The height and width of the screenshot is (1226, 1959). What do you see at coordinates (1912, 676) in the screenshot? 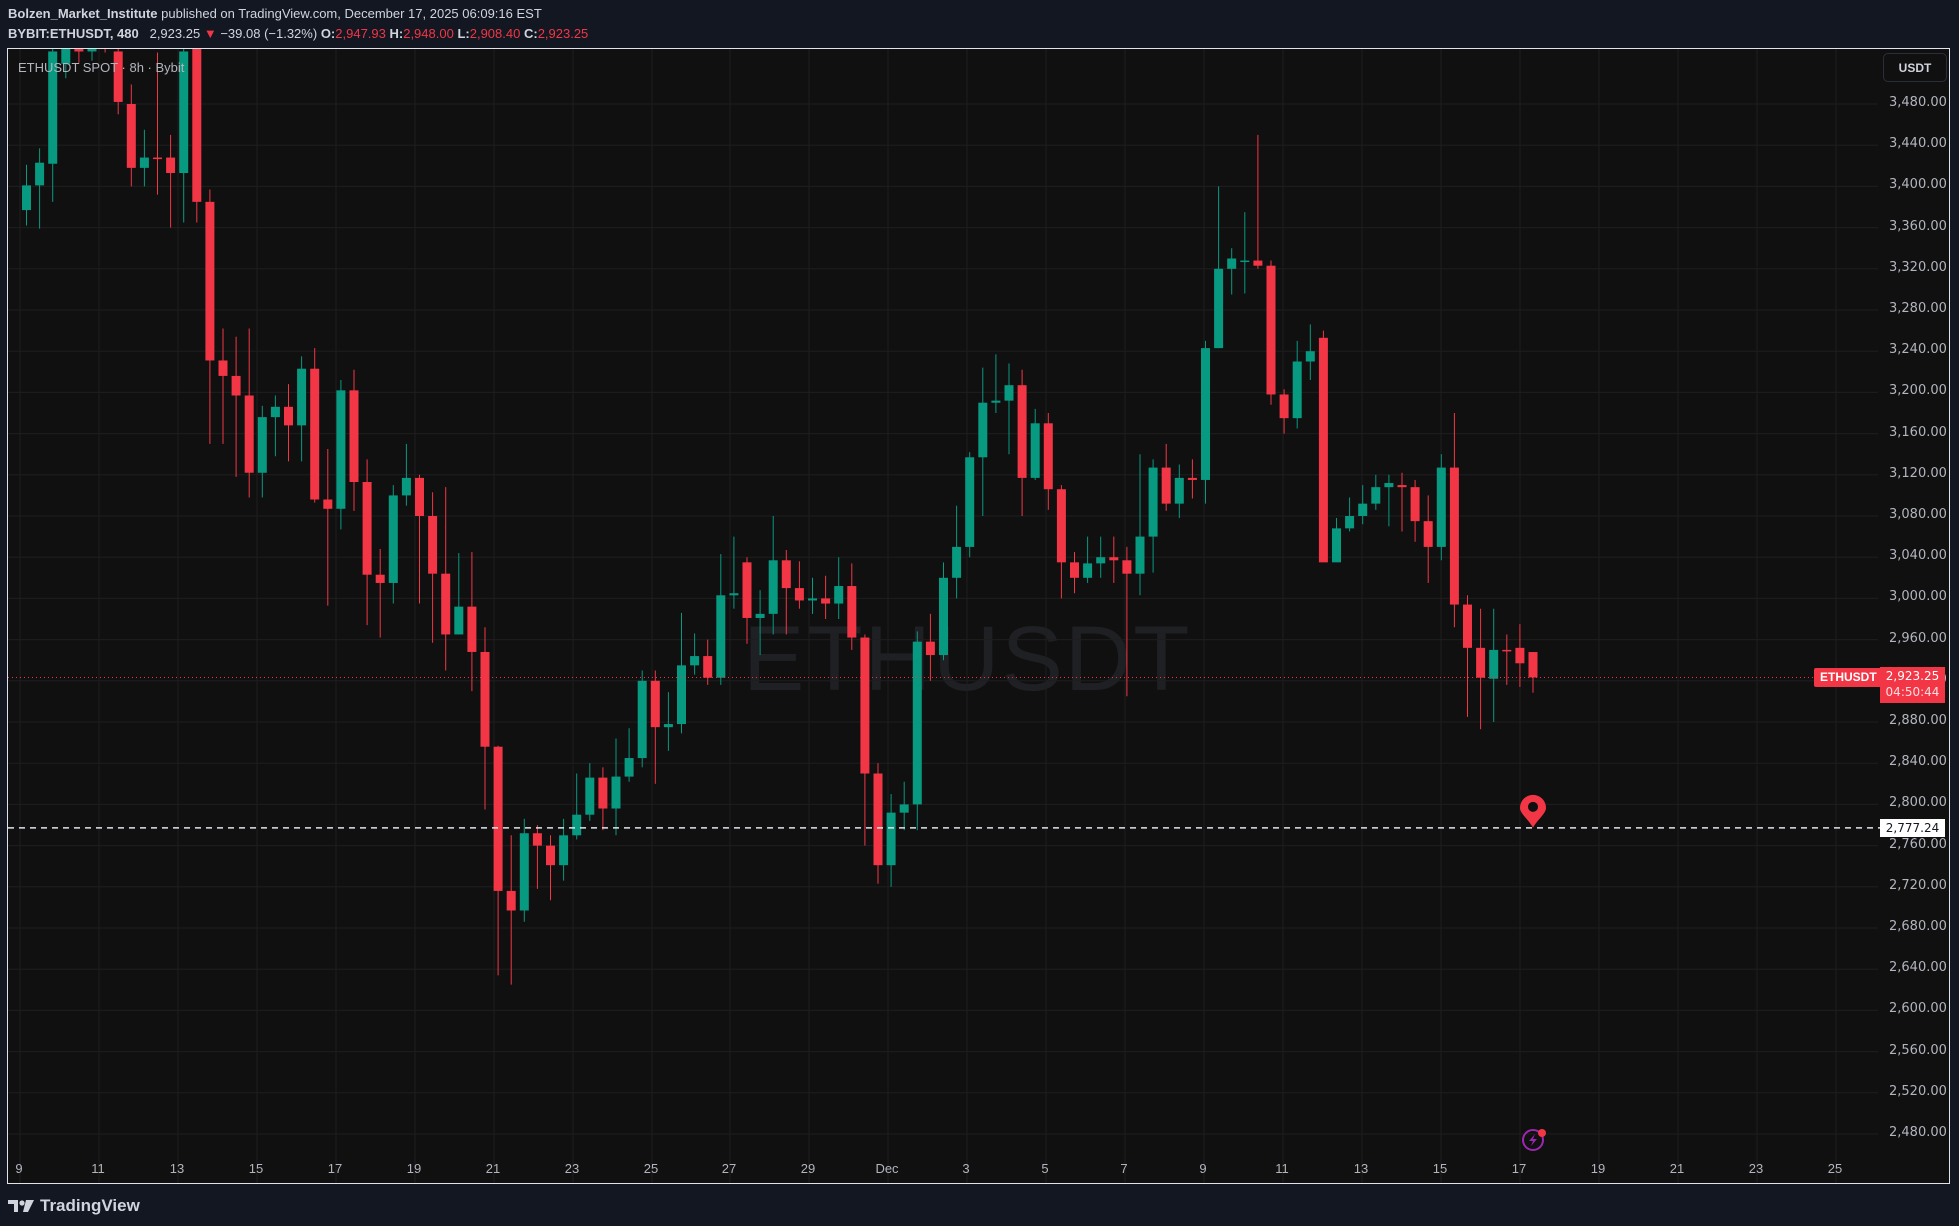
I see `last-price-value: 2,923.25` at bounding box center [1912, 676].